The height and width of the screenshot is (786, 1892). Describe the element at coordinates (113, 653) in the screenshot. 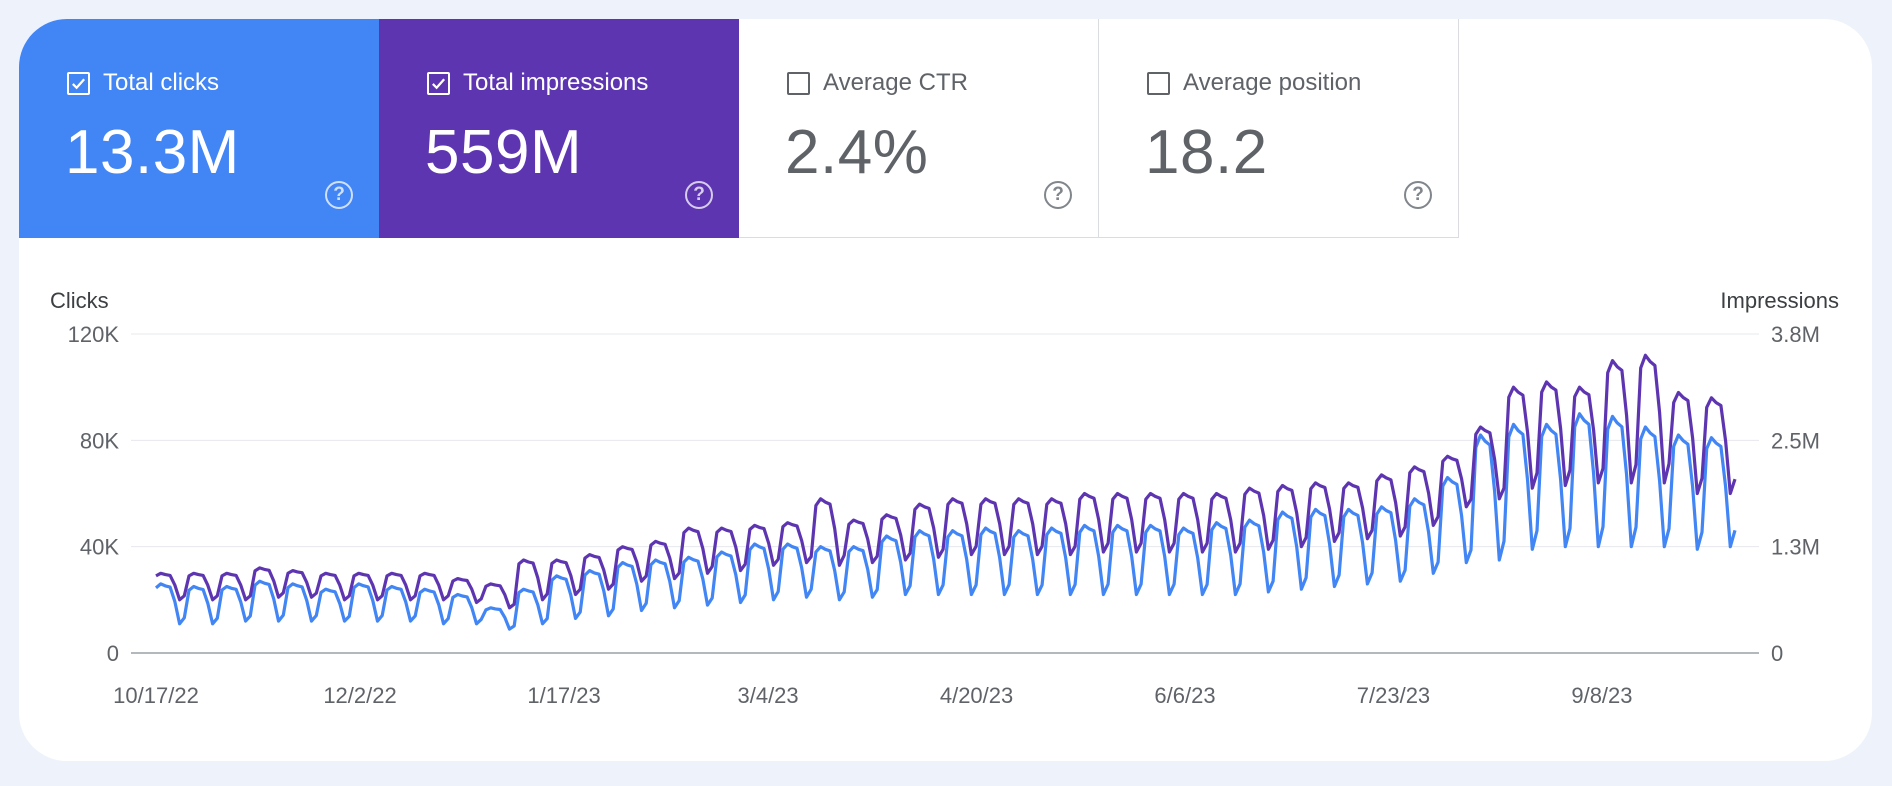

I see `y-tick-label-left: 0` at that location.